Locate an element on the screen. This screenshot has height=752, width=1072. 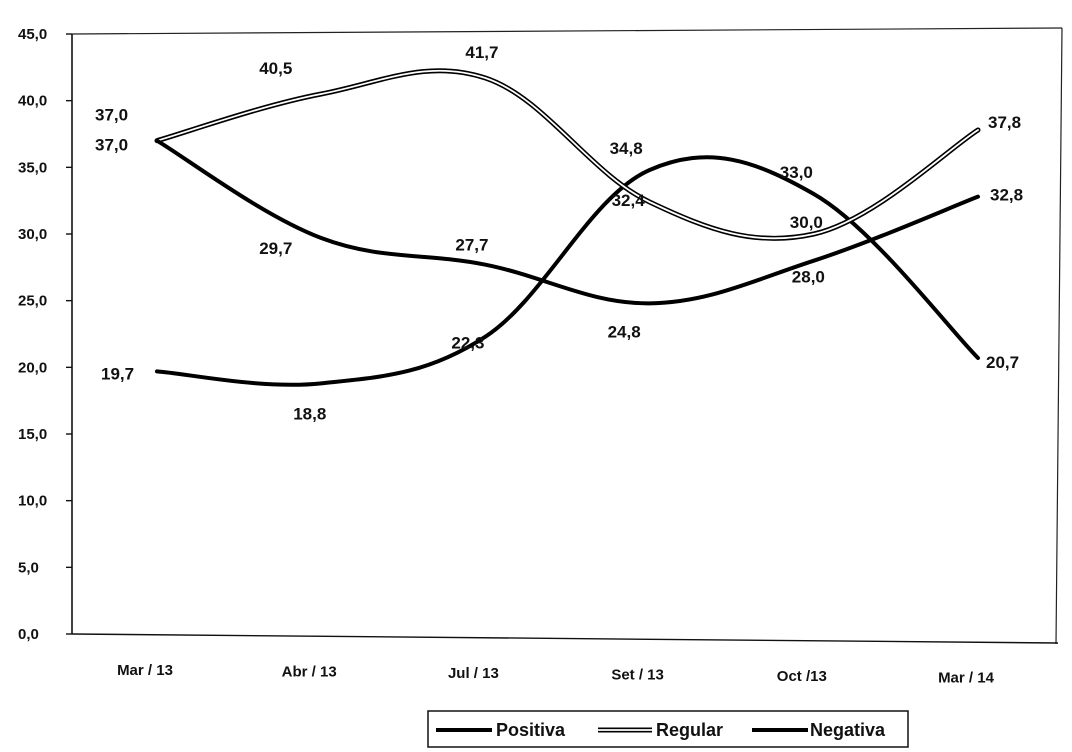
data-label-regular: 30,0 is located at coordinates (806, 222).